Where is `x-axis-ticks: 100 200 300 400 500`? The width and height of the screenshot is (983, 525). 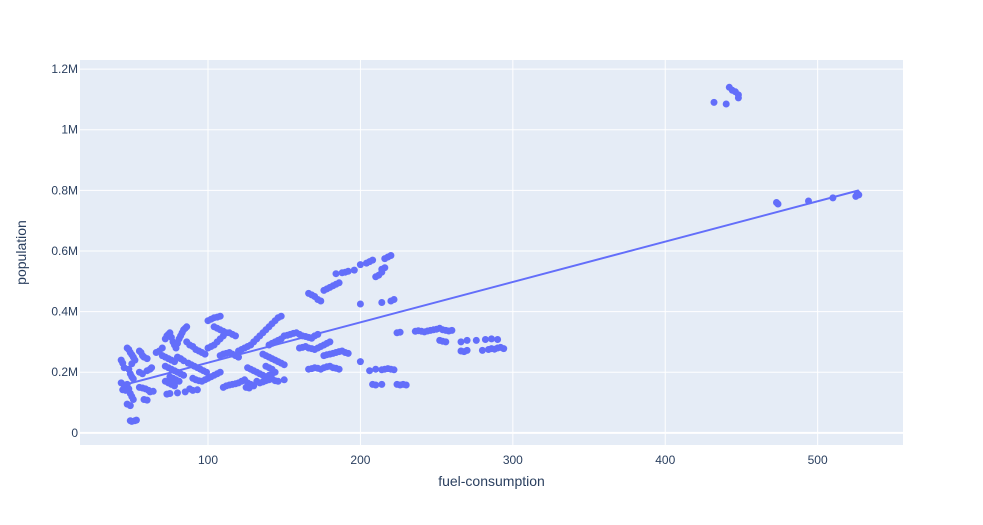
x-axis-ticks: 100 200 300 400 500 is located at coordinates (513, 460).